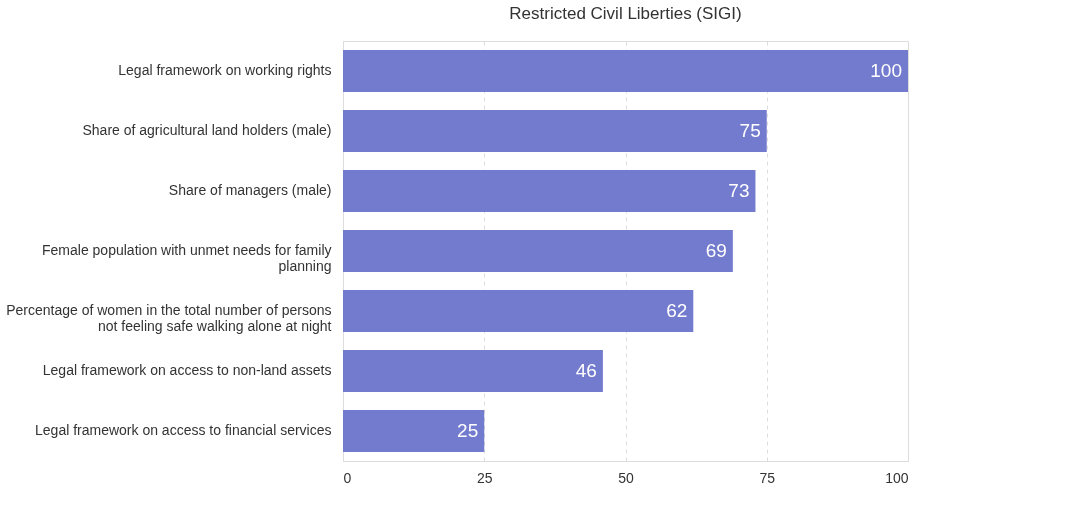 The width and height of the screenshot is (1073, 524). Describe the element at coordinates (484, 477) in the screenshot. I see `x-tick-label: 25` at that location.